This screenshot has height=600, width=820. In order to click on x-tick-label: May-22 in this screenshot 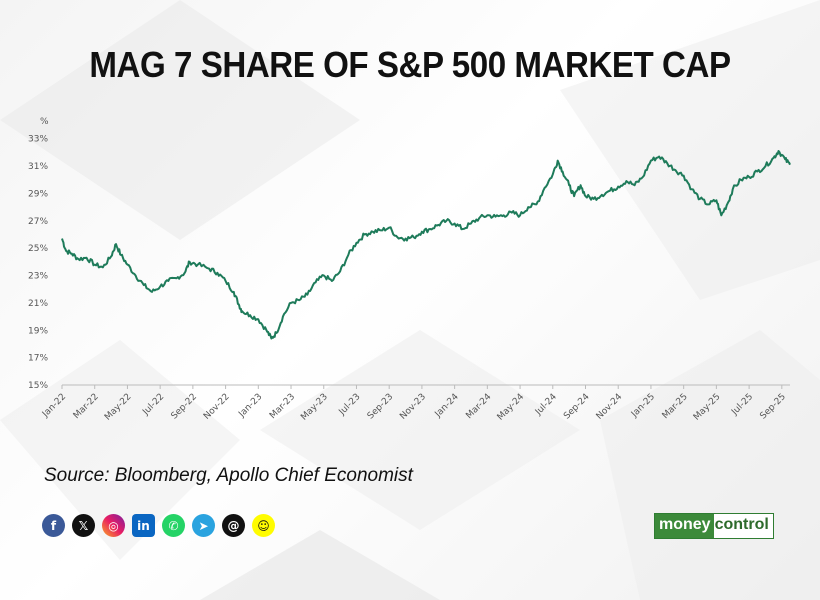, I will do `click(118, 407)`.